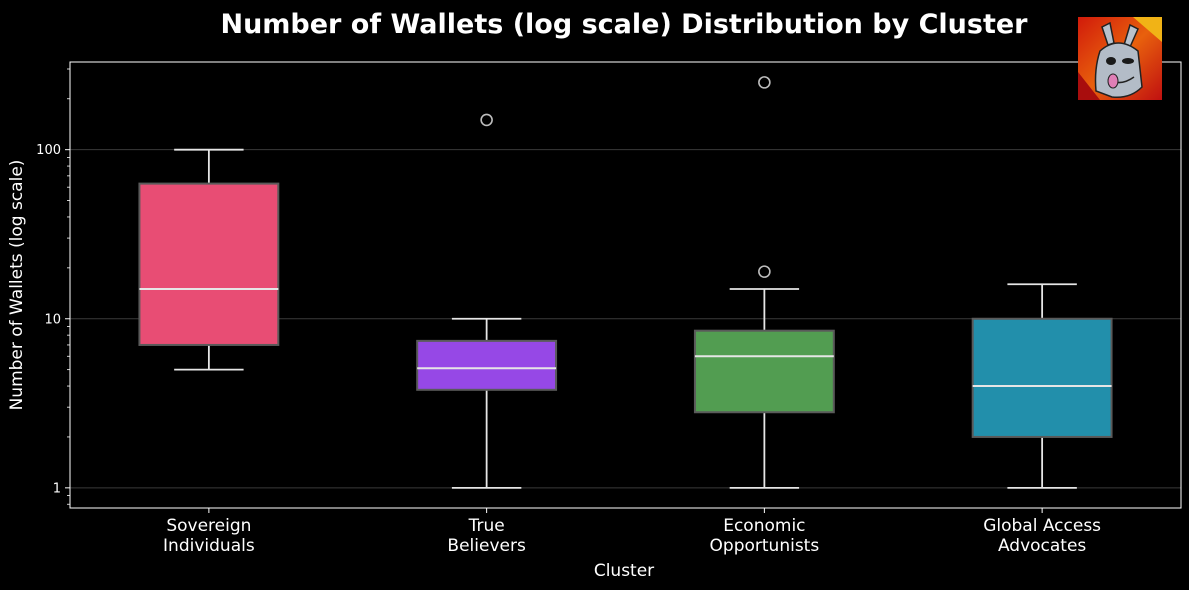 Image resolution: width=1189 pixels, height=590 pixels. What do you see at coordinates (53, 286) in the screenshot?
I see `y-axis: 1 10 100` at bounding box center [53, 286].